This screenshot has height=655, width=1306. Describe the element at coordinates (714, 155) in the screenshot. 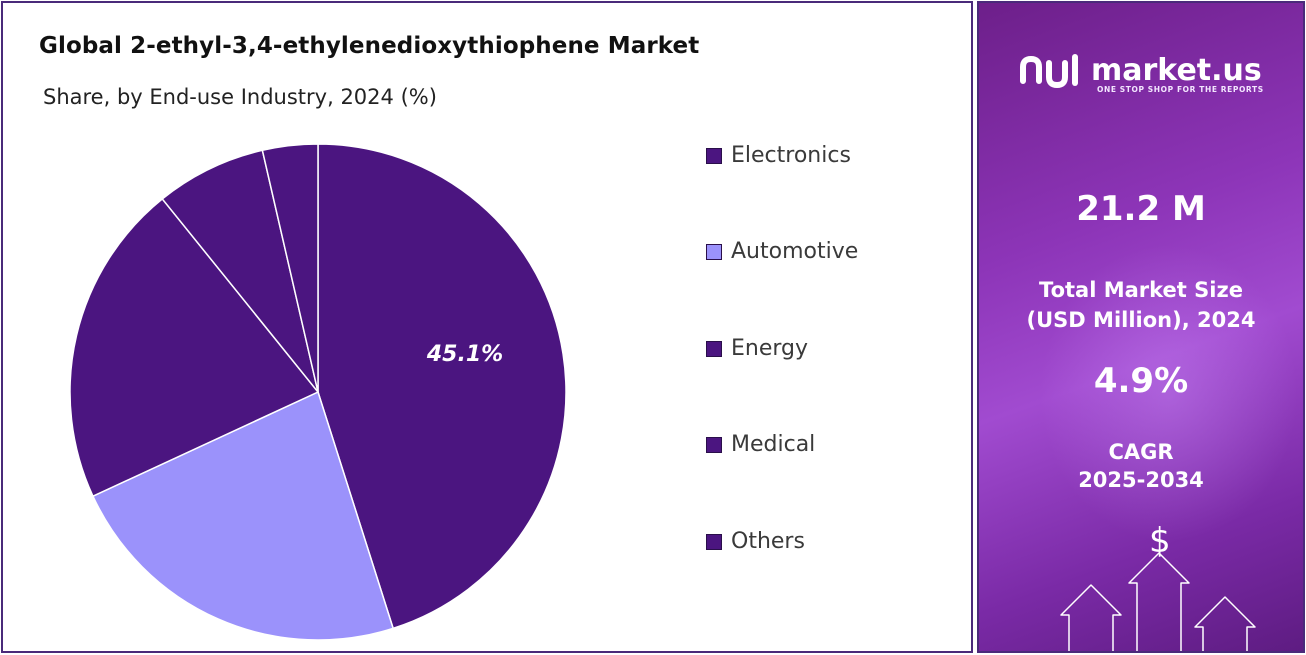

I see `legend-swatch-electronics` at that location.